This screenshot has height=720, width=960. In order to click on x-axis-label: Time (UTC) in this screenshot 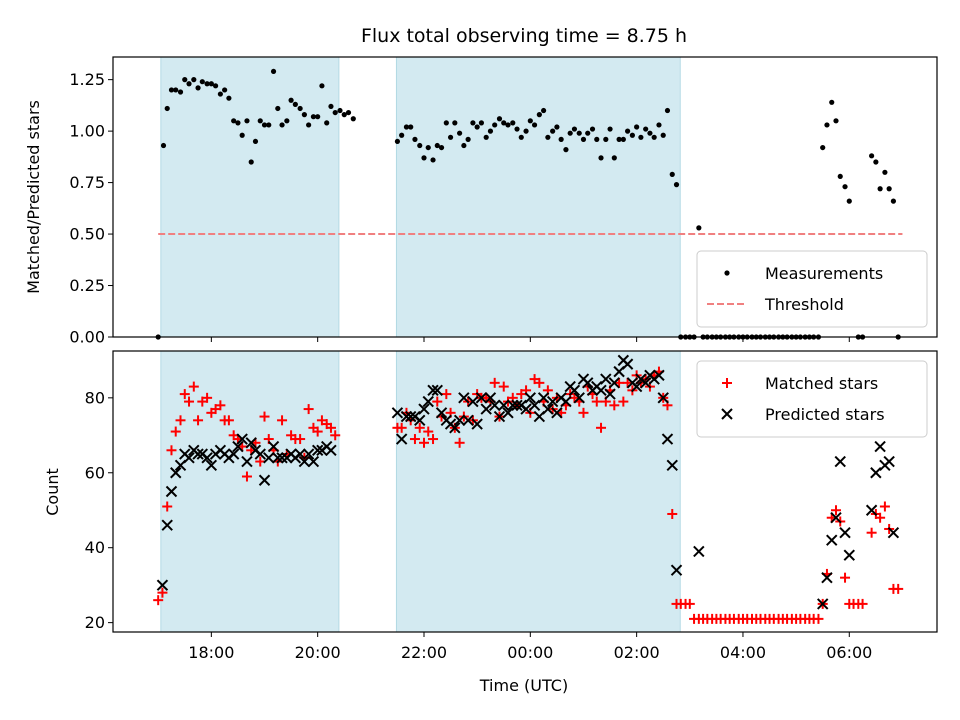, I will do `click(523, 685)`.